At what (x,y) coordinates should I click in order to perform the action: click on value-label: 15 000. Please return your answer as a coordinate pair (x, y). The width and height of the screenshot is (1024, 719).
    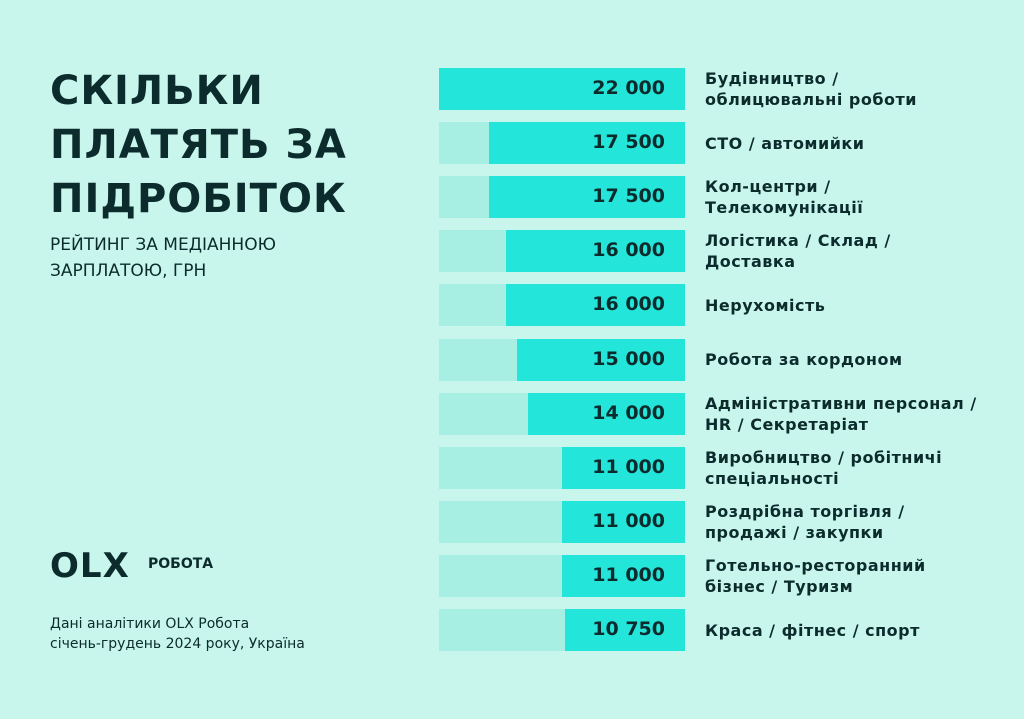
    Looking at the image, I should click on (628, 358).